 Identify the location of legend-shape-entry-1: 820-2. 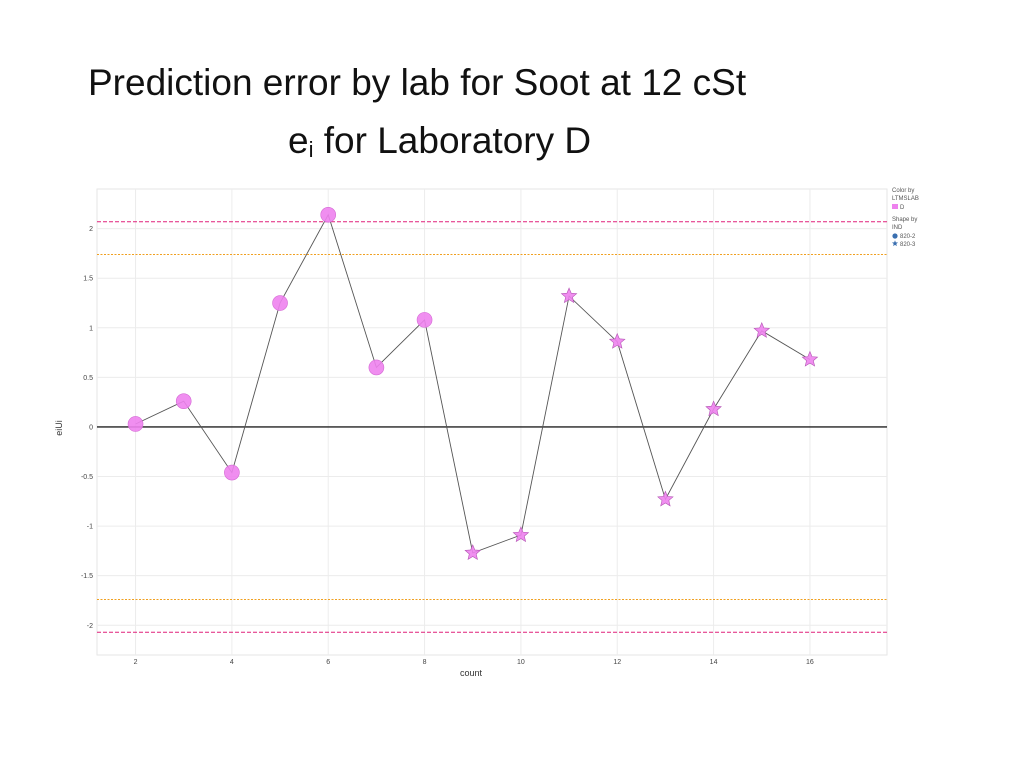
(908, 237).